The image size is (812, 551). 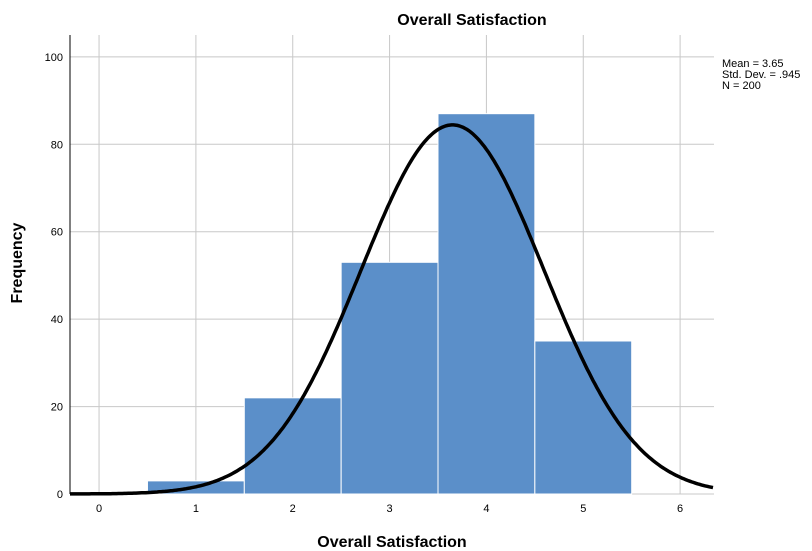 What do you see at coordinates (99, 509) in the screenshot?
I see `x-tick-label: 0` at bounding box center [99, 509].